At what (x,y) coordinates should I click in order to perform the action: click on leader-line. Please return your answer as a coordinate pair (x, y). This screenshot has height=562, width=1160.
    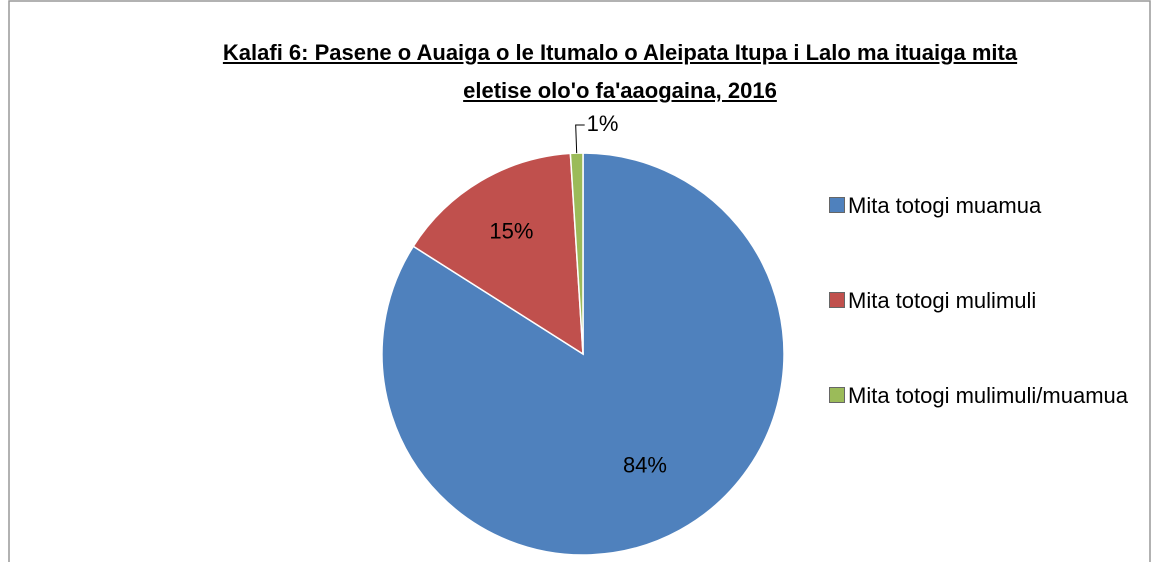
    Looking at the image, I should click on (580, 139).